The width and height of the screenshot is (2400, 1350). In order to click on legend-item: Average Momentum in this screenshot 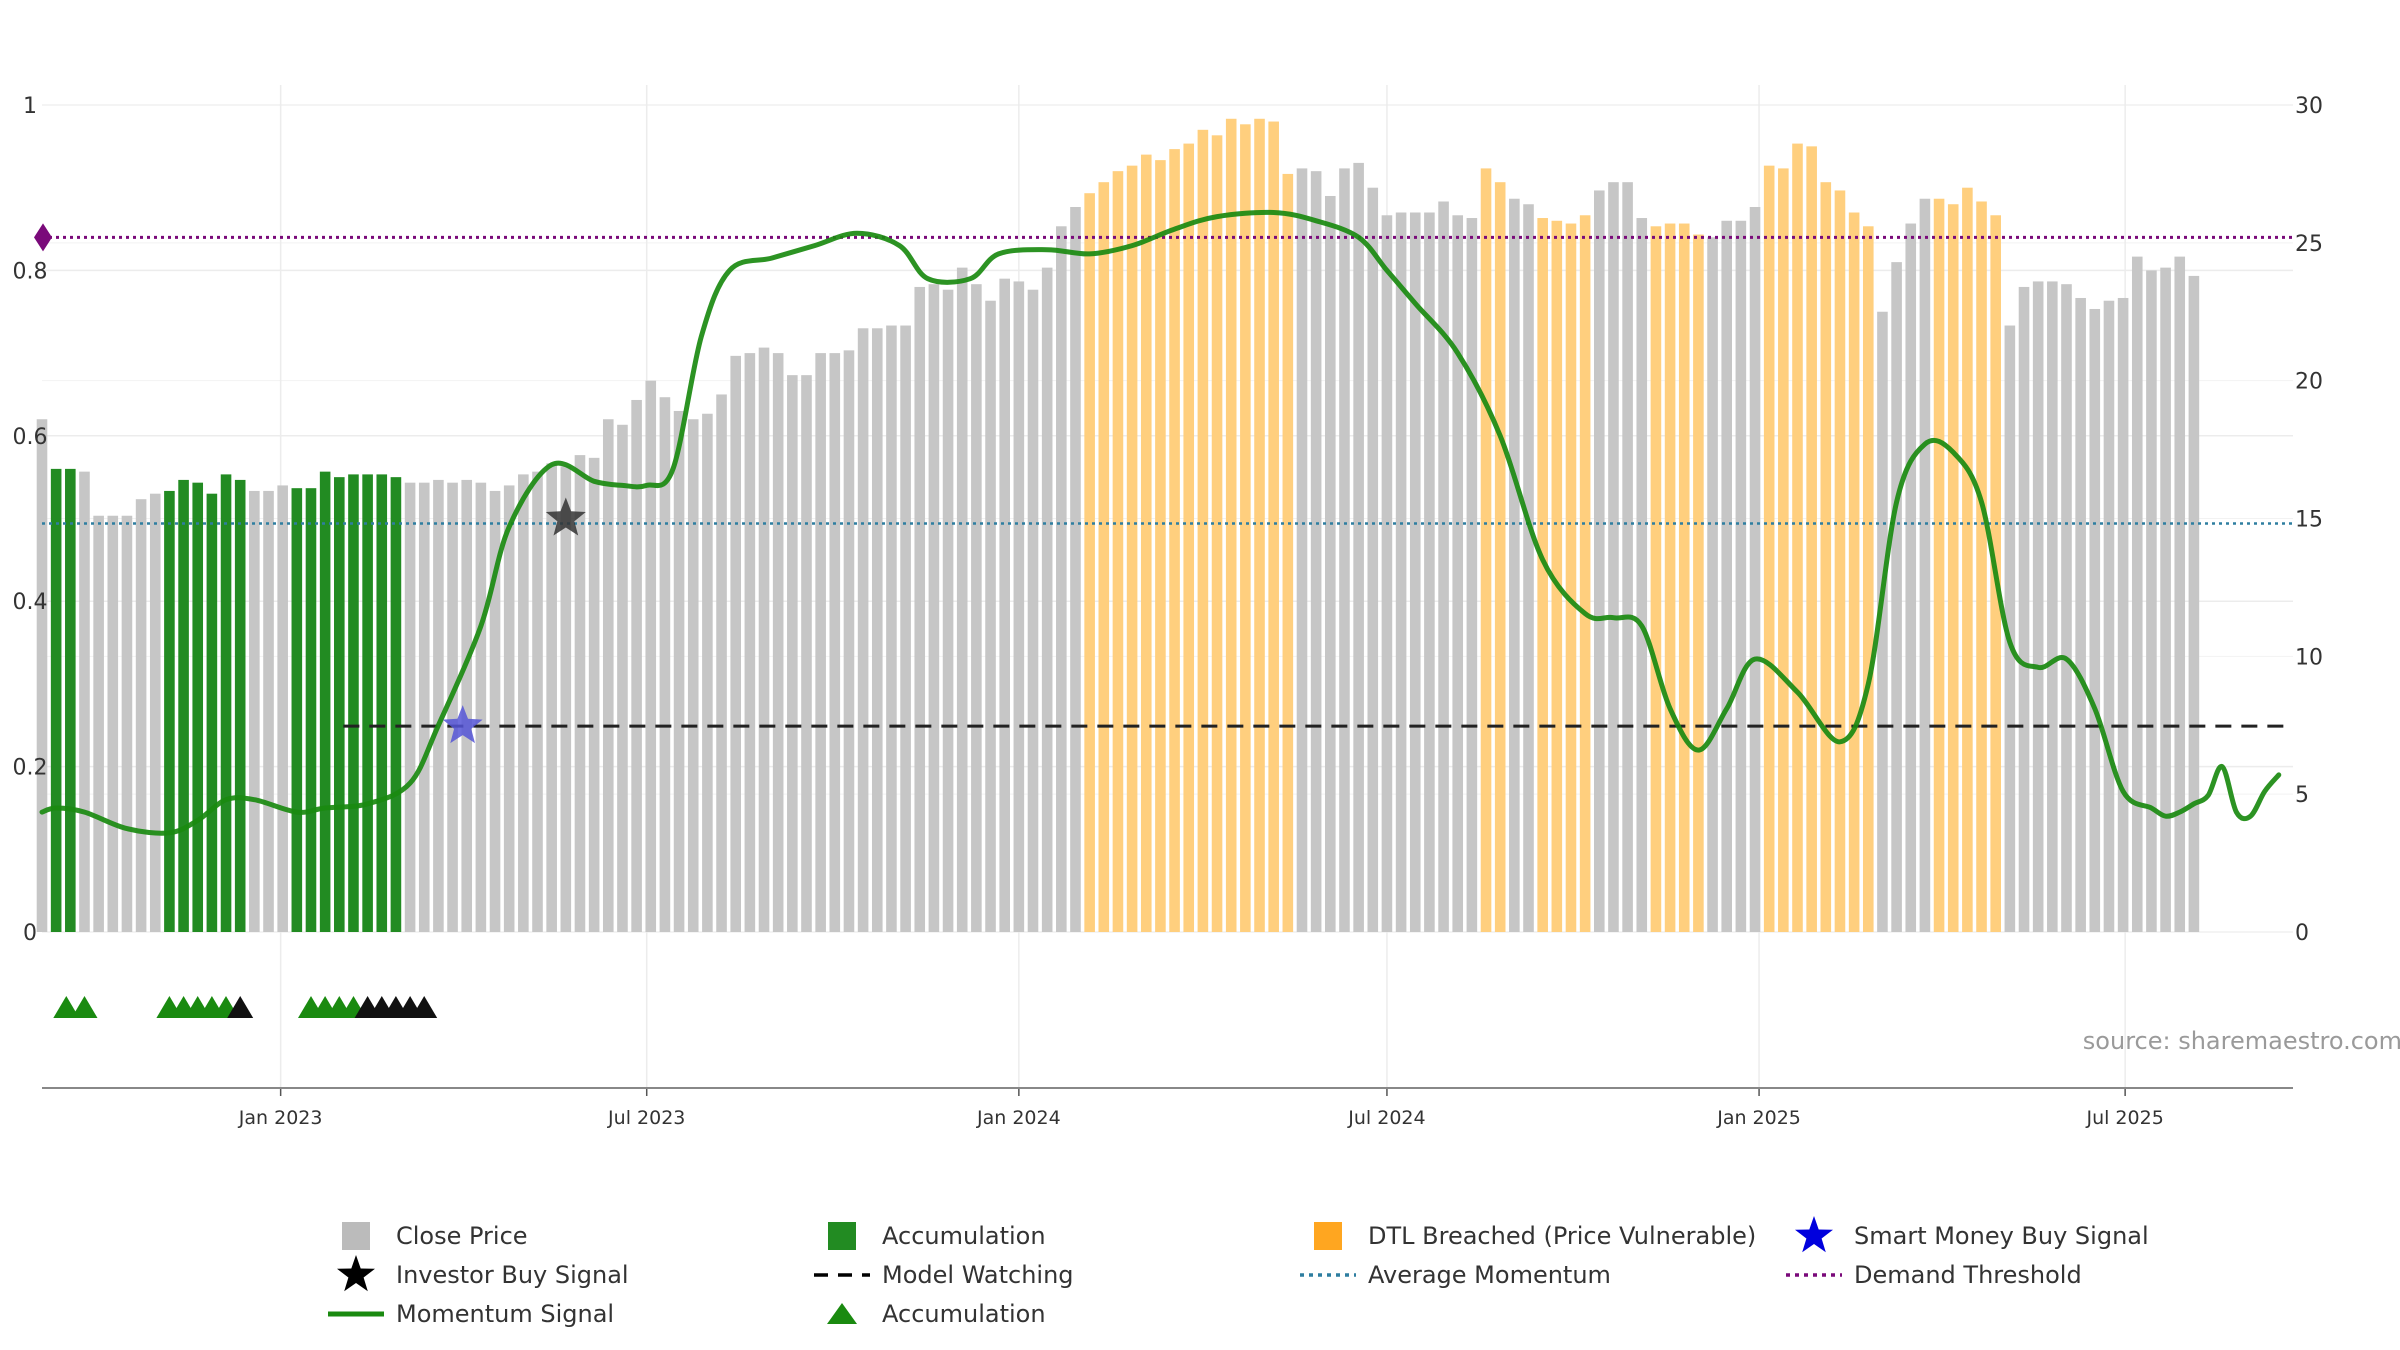, I will do `click(1455, 1275)`.